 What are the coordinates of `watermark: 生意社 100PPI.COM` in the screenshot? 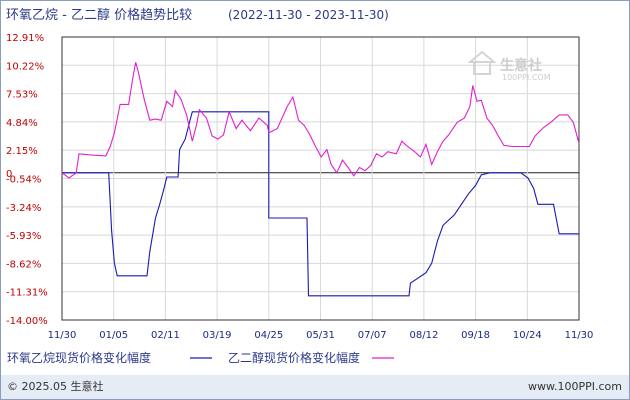 It's located at (509, 66).